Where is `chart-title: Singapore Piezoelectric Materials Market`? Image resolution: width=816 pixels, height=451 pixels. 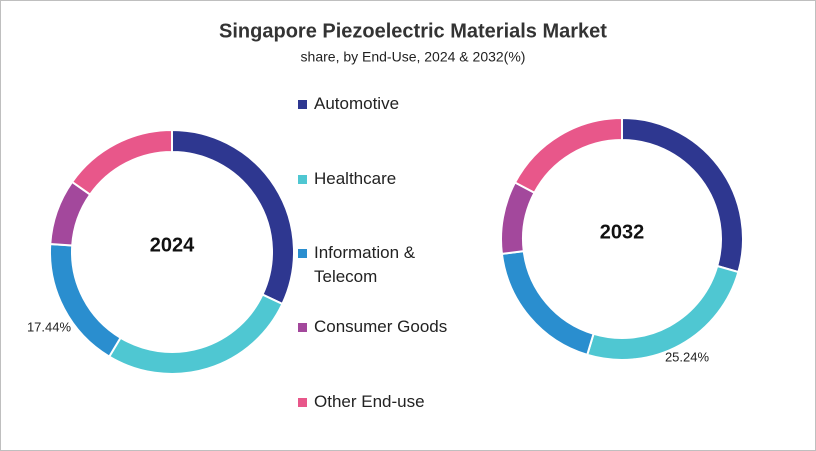 chart-title: Singapore Piezoelectric Materials Market is located at coordinates (413, 31).